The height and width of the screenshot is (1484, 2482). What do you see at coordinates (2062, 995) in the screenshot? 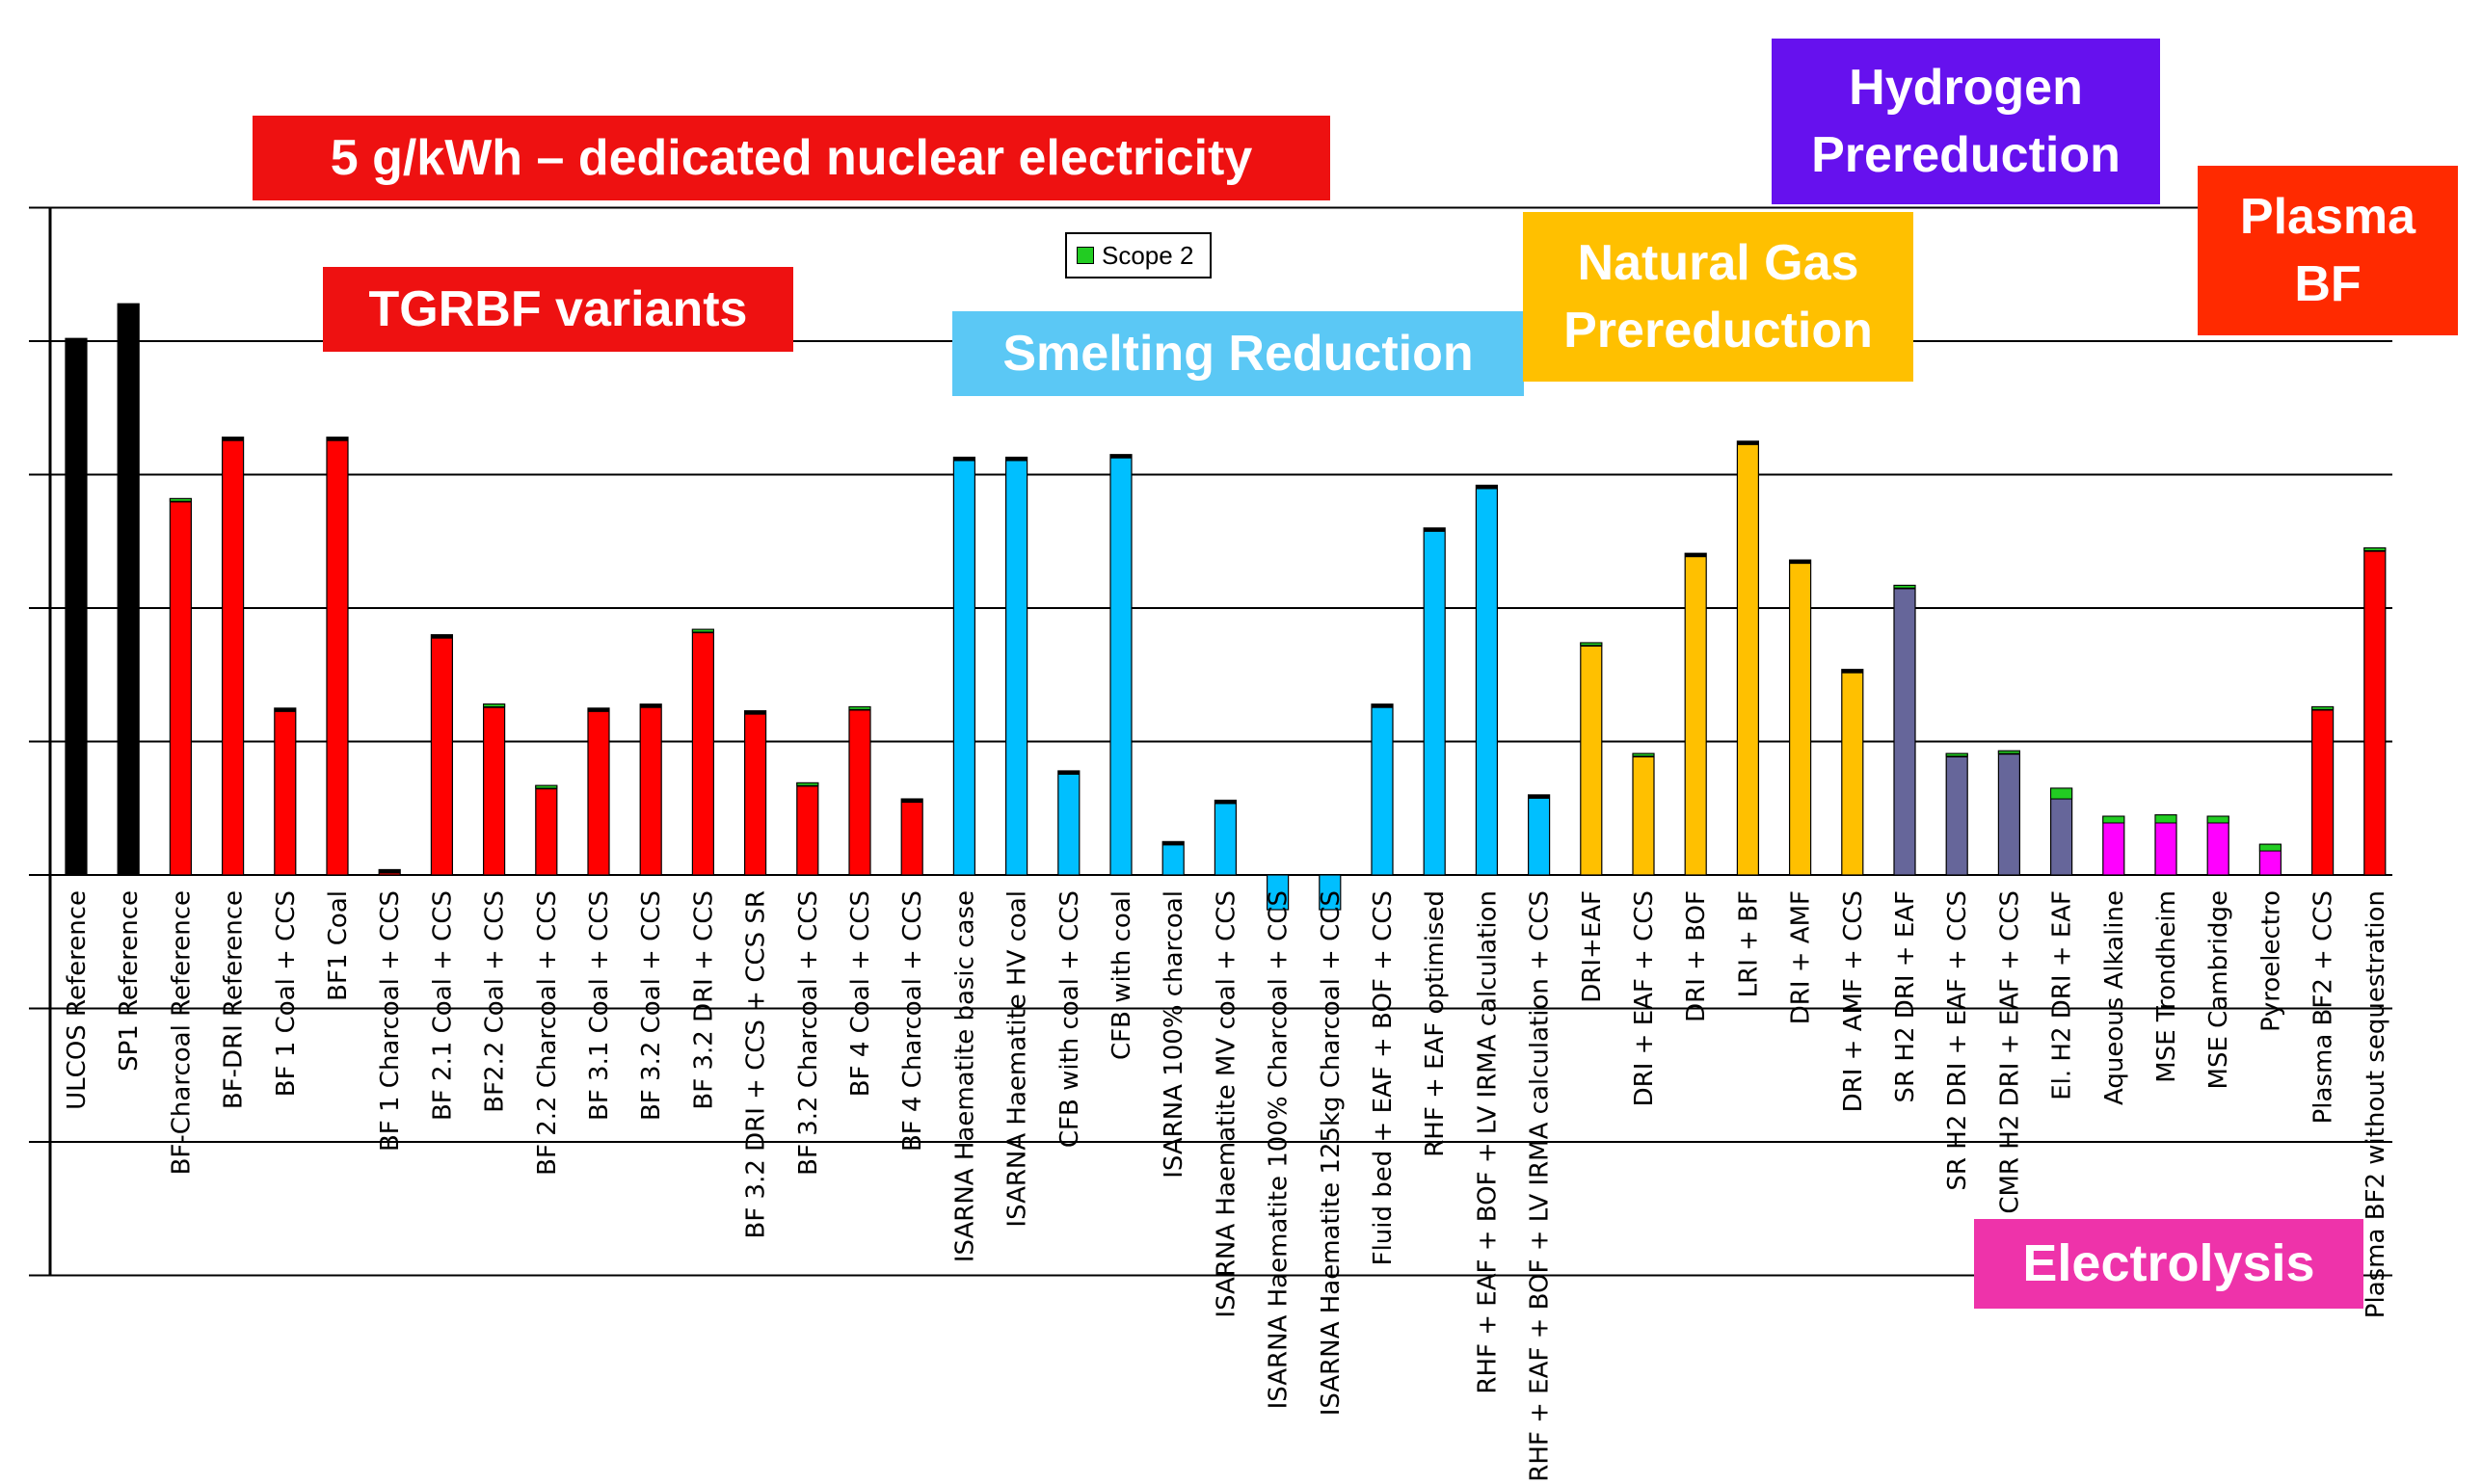
I see `category-label-39: El. H2 DRI + EAF` at bounding box center [2062, 995].